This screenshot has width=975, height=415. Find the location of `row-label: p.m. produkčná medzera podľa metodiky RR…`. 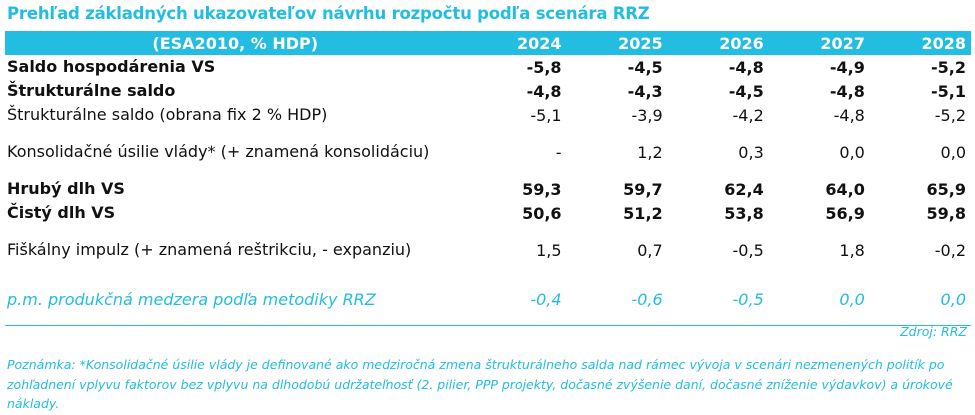

row-label: p.m. produkčná medzera podľa metodiky RR… is located at coordinates (235, 300).